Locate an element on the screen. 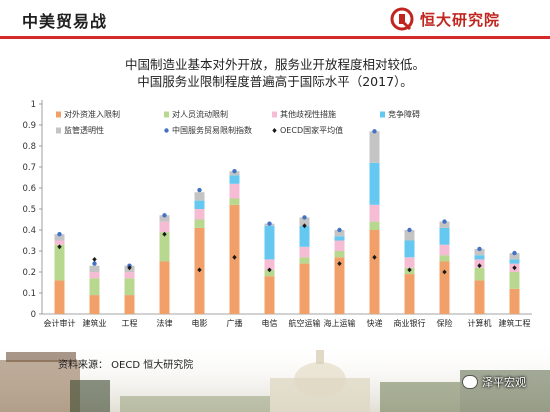 This screenshot has width=550, height=412. x-tick-label: 会计审计 is located at coordinates (60, 323).